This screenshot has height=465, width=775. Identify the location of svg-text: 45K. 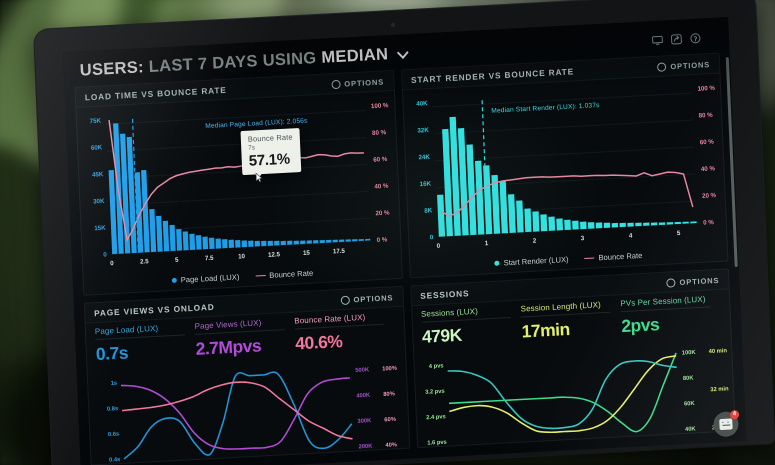
(98, 175).